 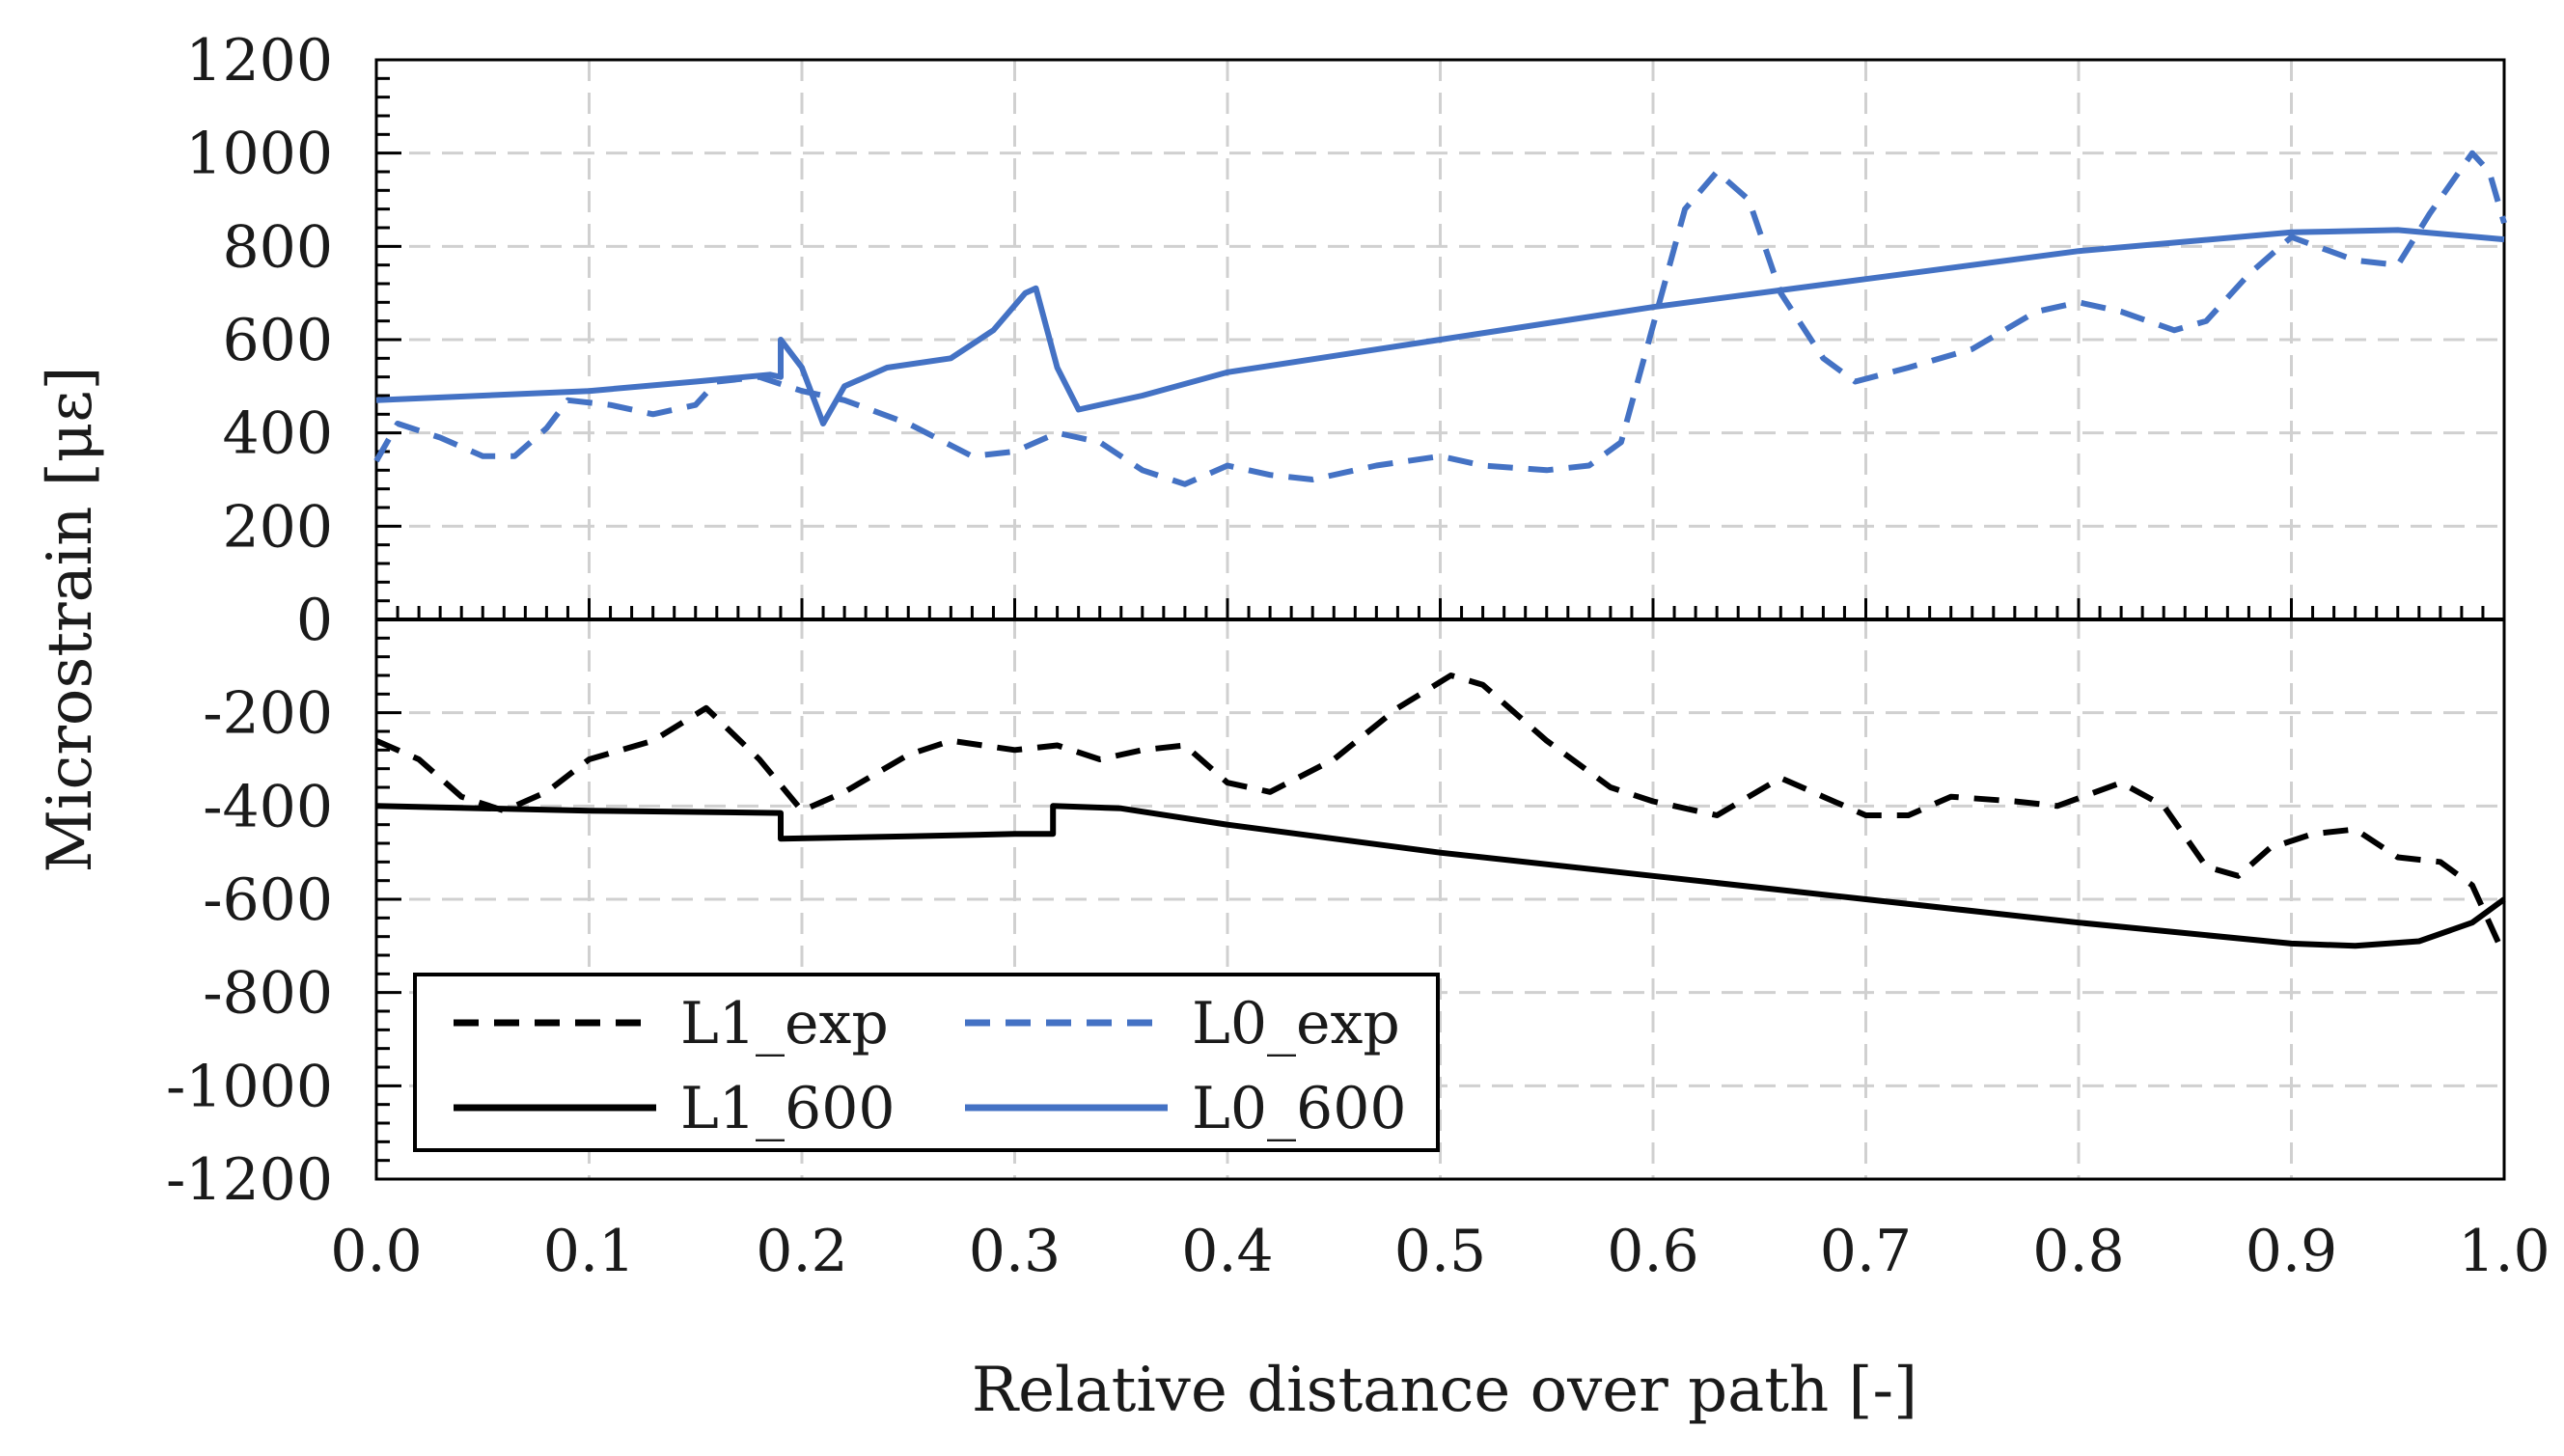 What do you see at coordinates (70, 620) in the screenshot?
I see `y-axis-title: Microstrain [με]` at bounding box center [70, 620].